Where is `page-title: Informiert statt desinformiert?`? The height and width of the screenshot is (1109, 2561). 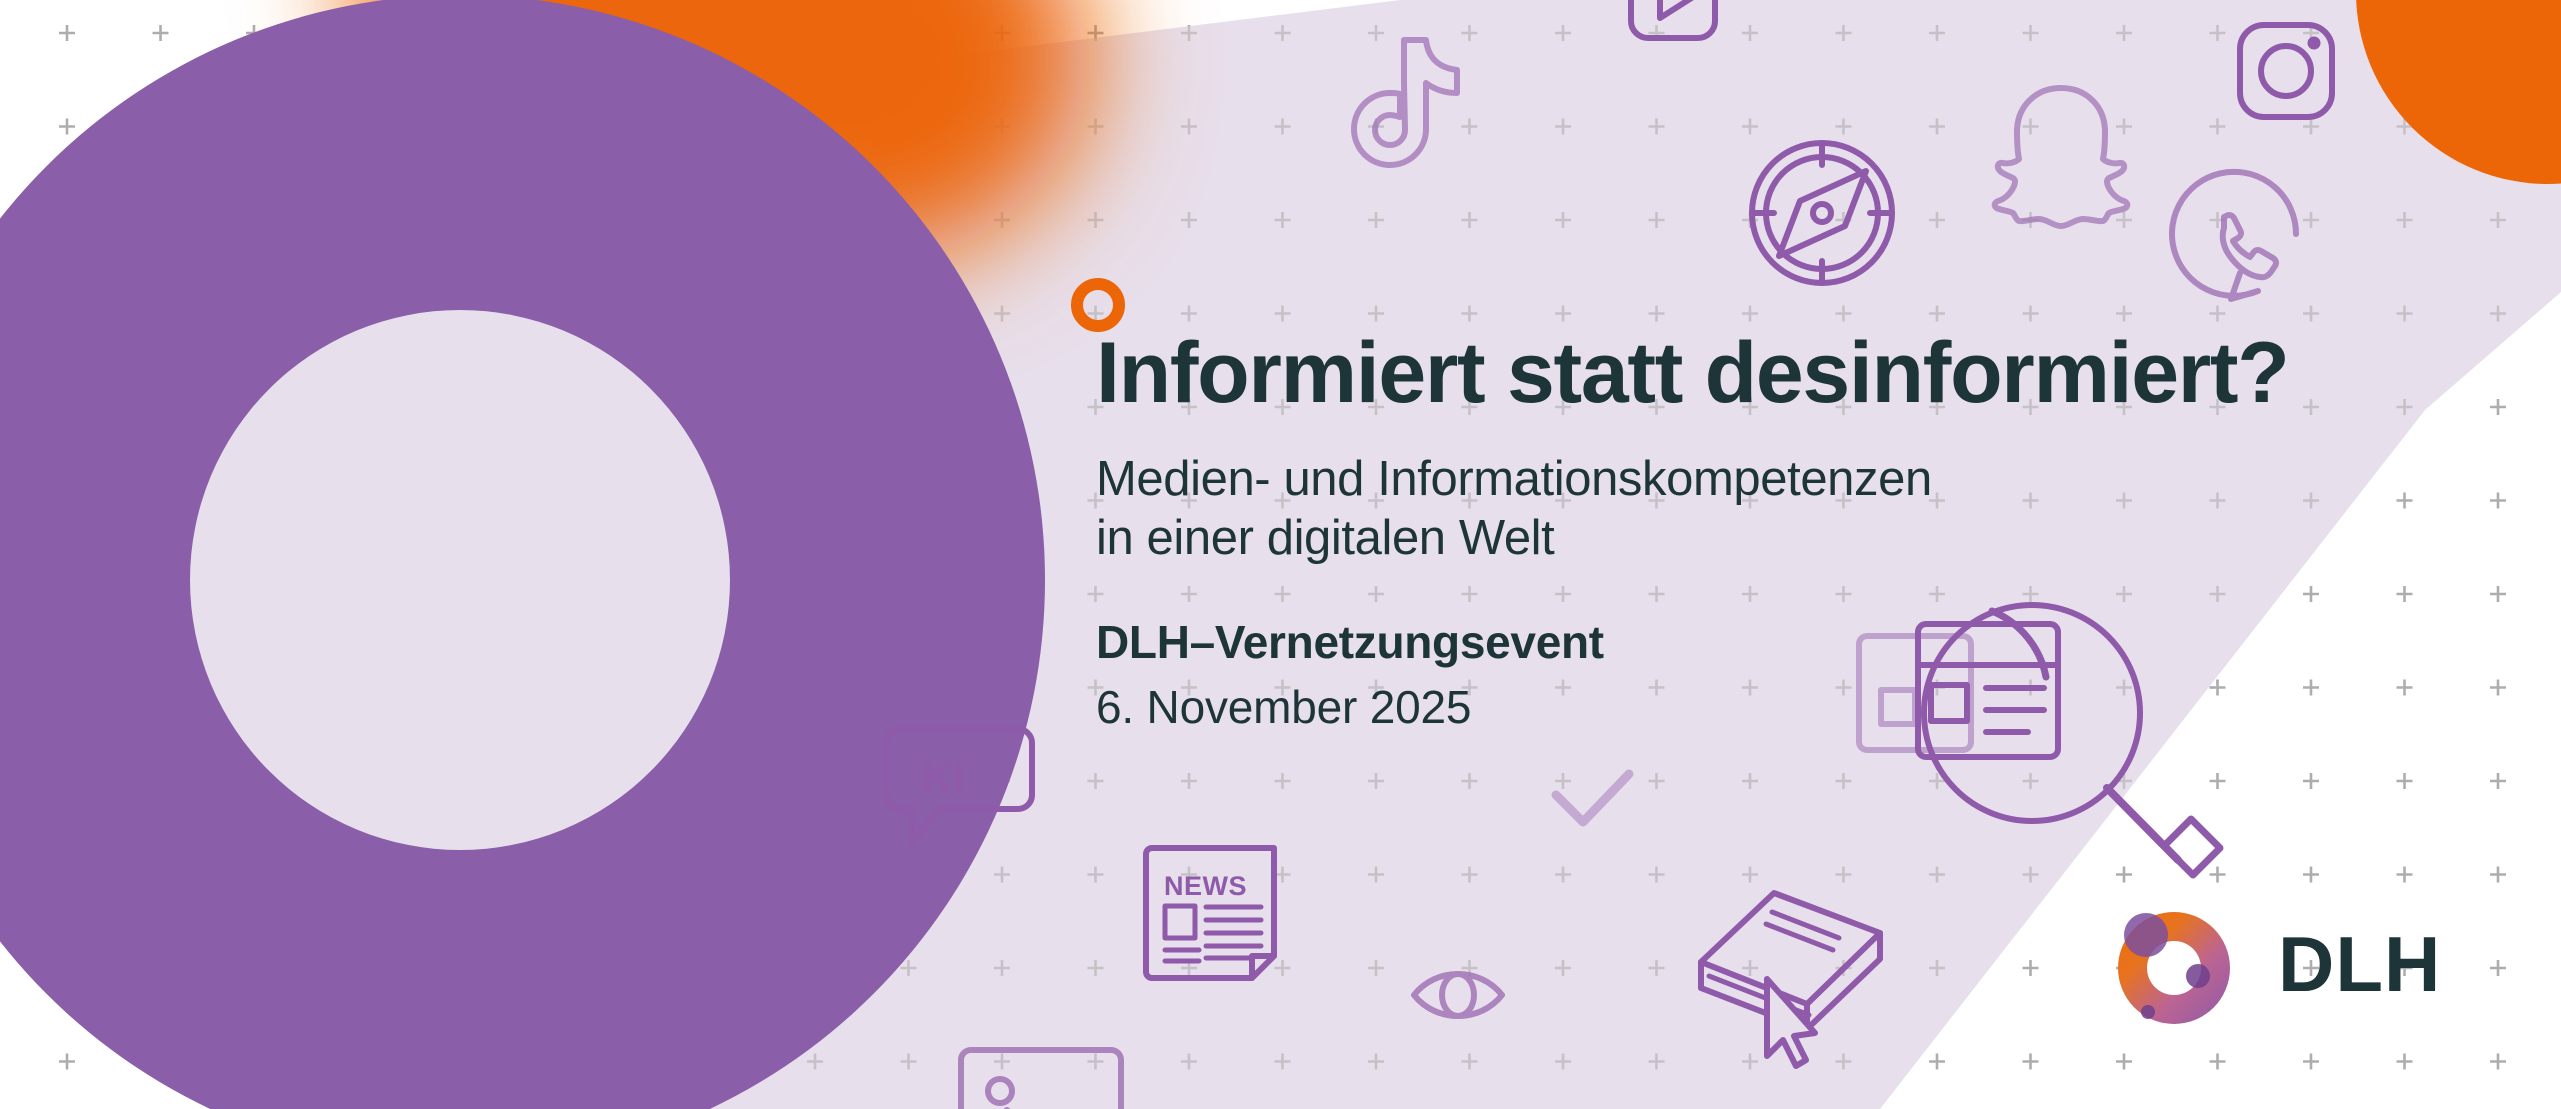 page-title: Informiert statt desinformiert? is located at coordinates (1693, 373).